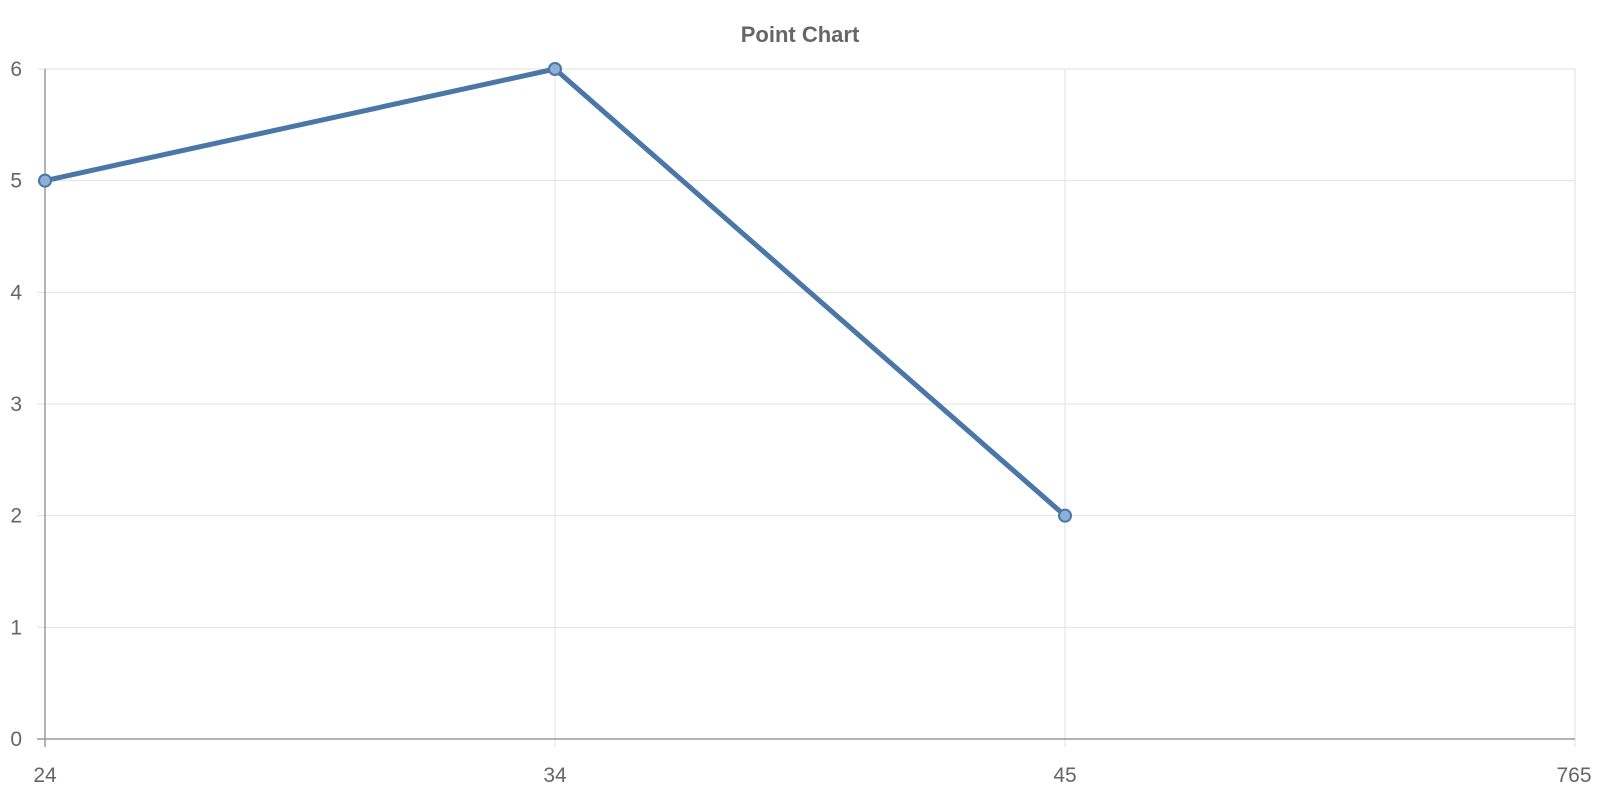  I want to click on y-tick-label: 1, so click(16, 627).